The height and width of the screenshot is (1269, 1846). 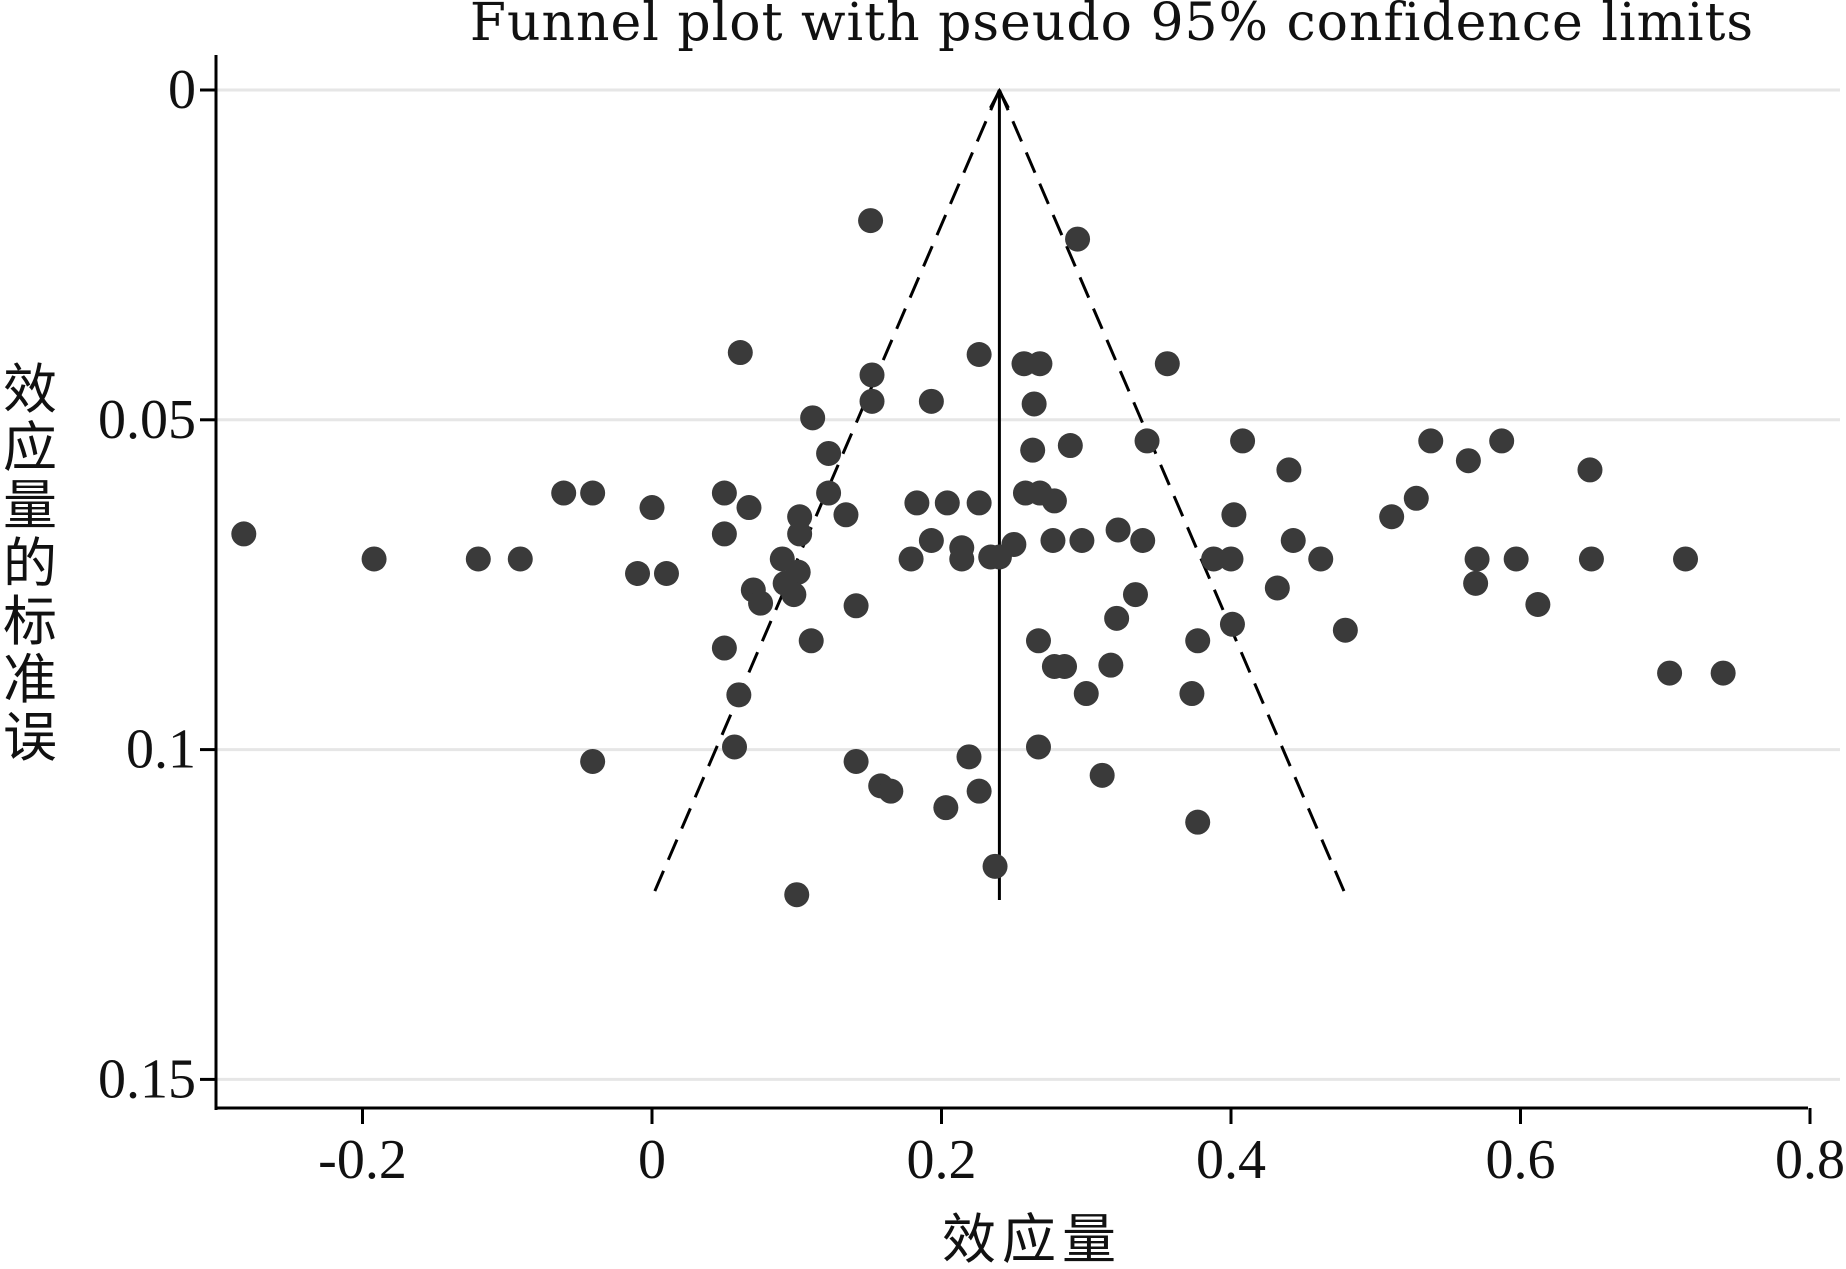 I want to click on y-tick-label: 0.05, so click(x=147, y=420).